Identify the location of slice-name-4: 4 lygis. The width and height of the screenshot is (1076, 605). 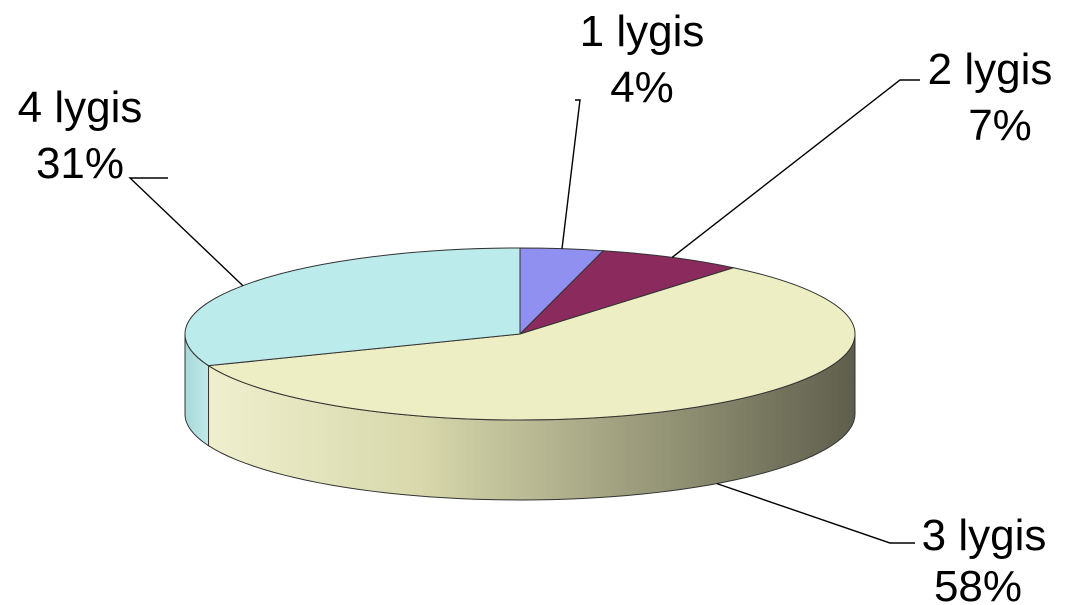
(80, 107).